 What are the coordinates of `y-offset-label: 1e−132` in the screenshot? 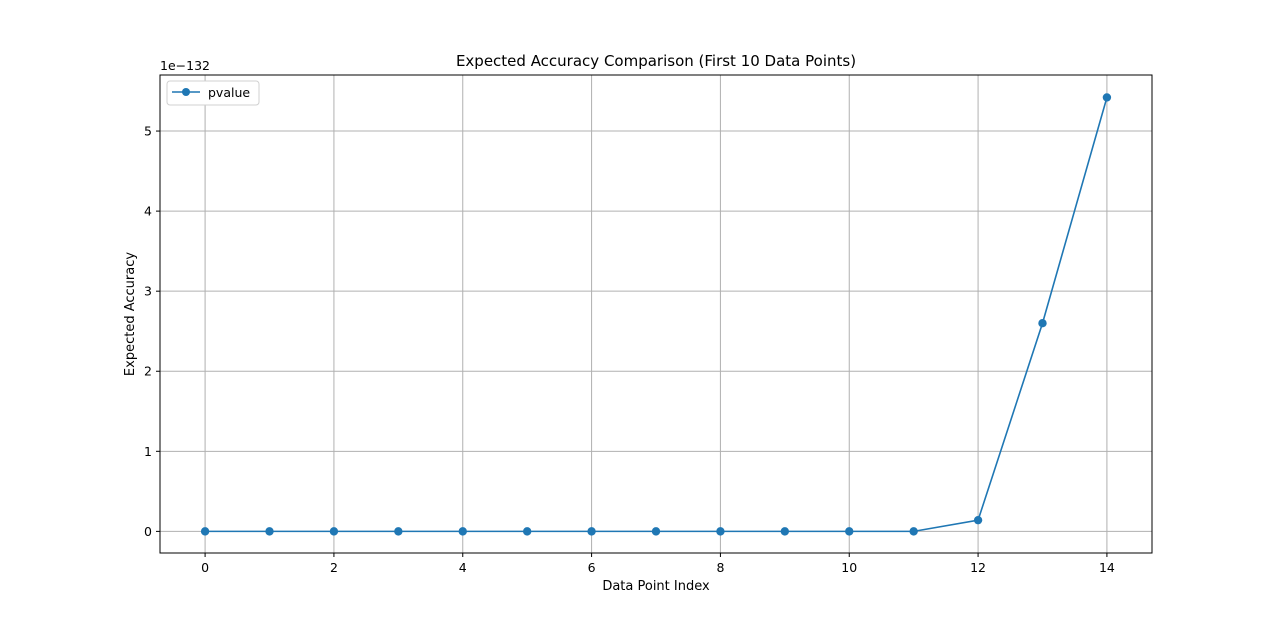 It's located at (185, 65).